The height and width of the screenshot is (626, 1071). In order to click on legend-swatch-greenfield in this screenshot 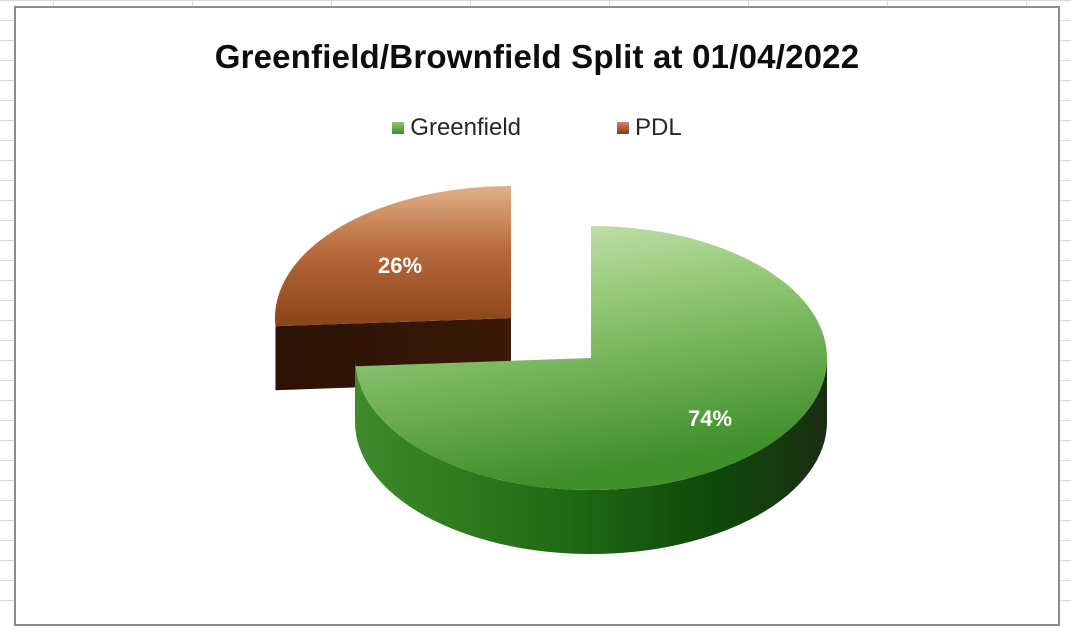, I will do `click(398, 128)`.